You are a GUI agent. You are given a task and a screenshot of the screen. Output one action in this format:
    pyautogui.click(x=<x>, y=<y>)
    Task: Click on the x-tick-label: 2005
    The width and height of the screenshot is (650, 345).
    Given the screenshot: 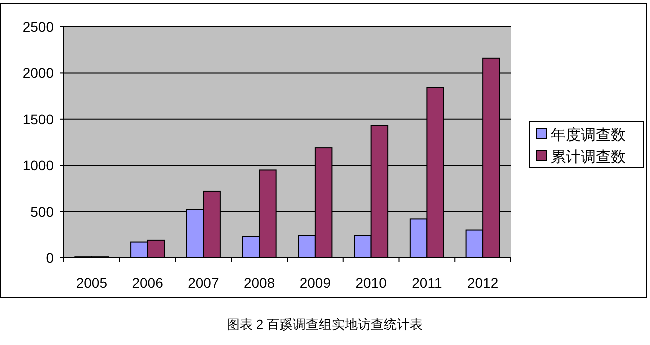 What is the action you would take?
    pyautogui.click(x=92, y=283)
    